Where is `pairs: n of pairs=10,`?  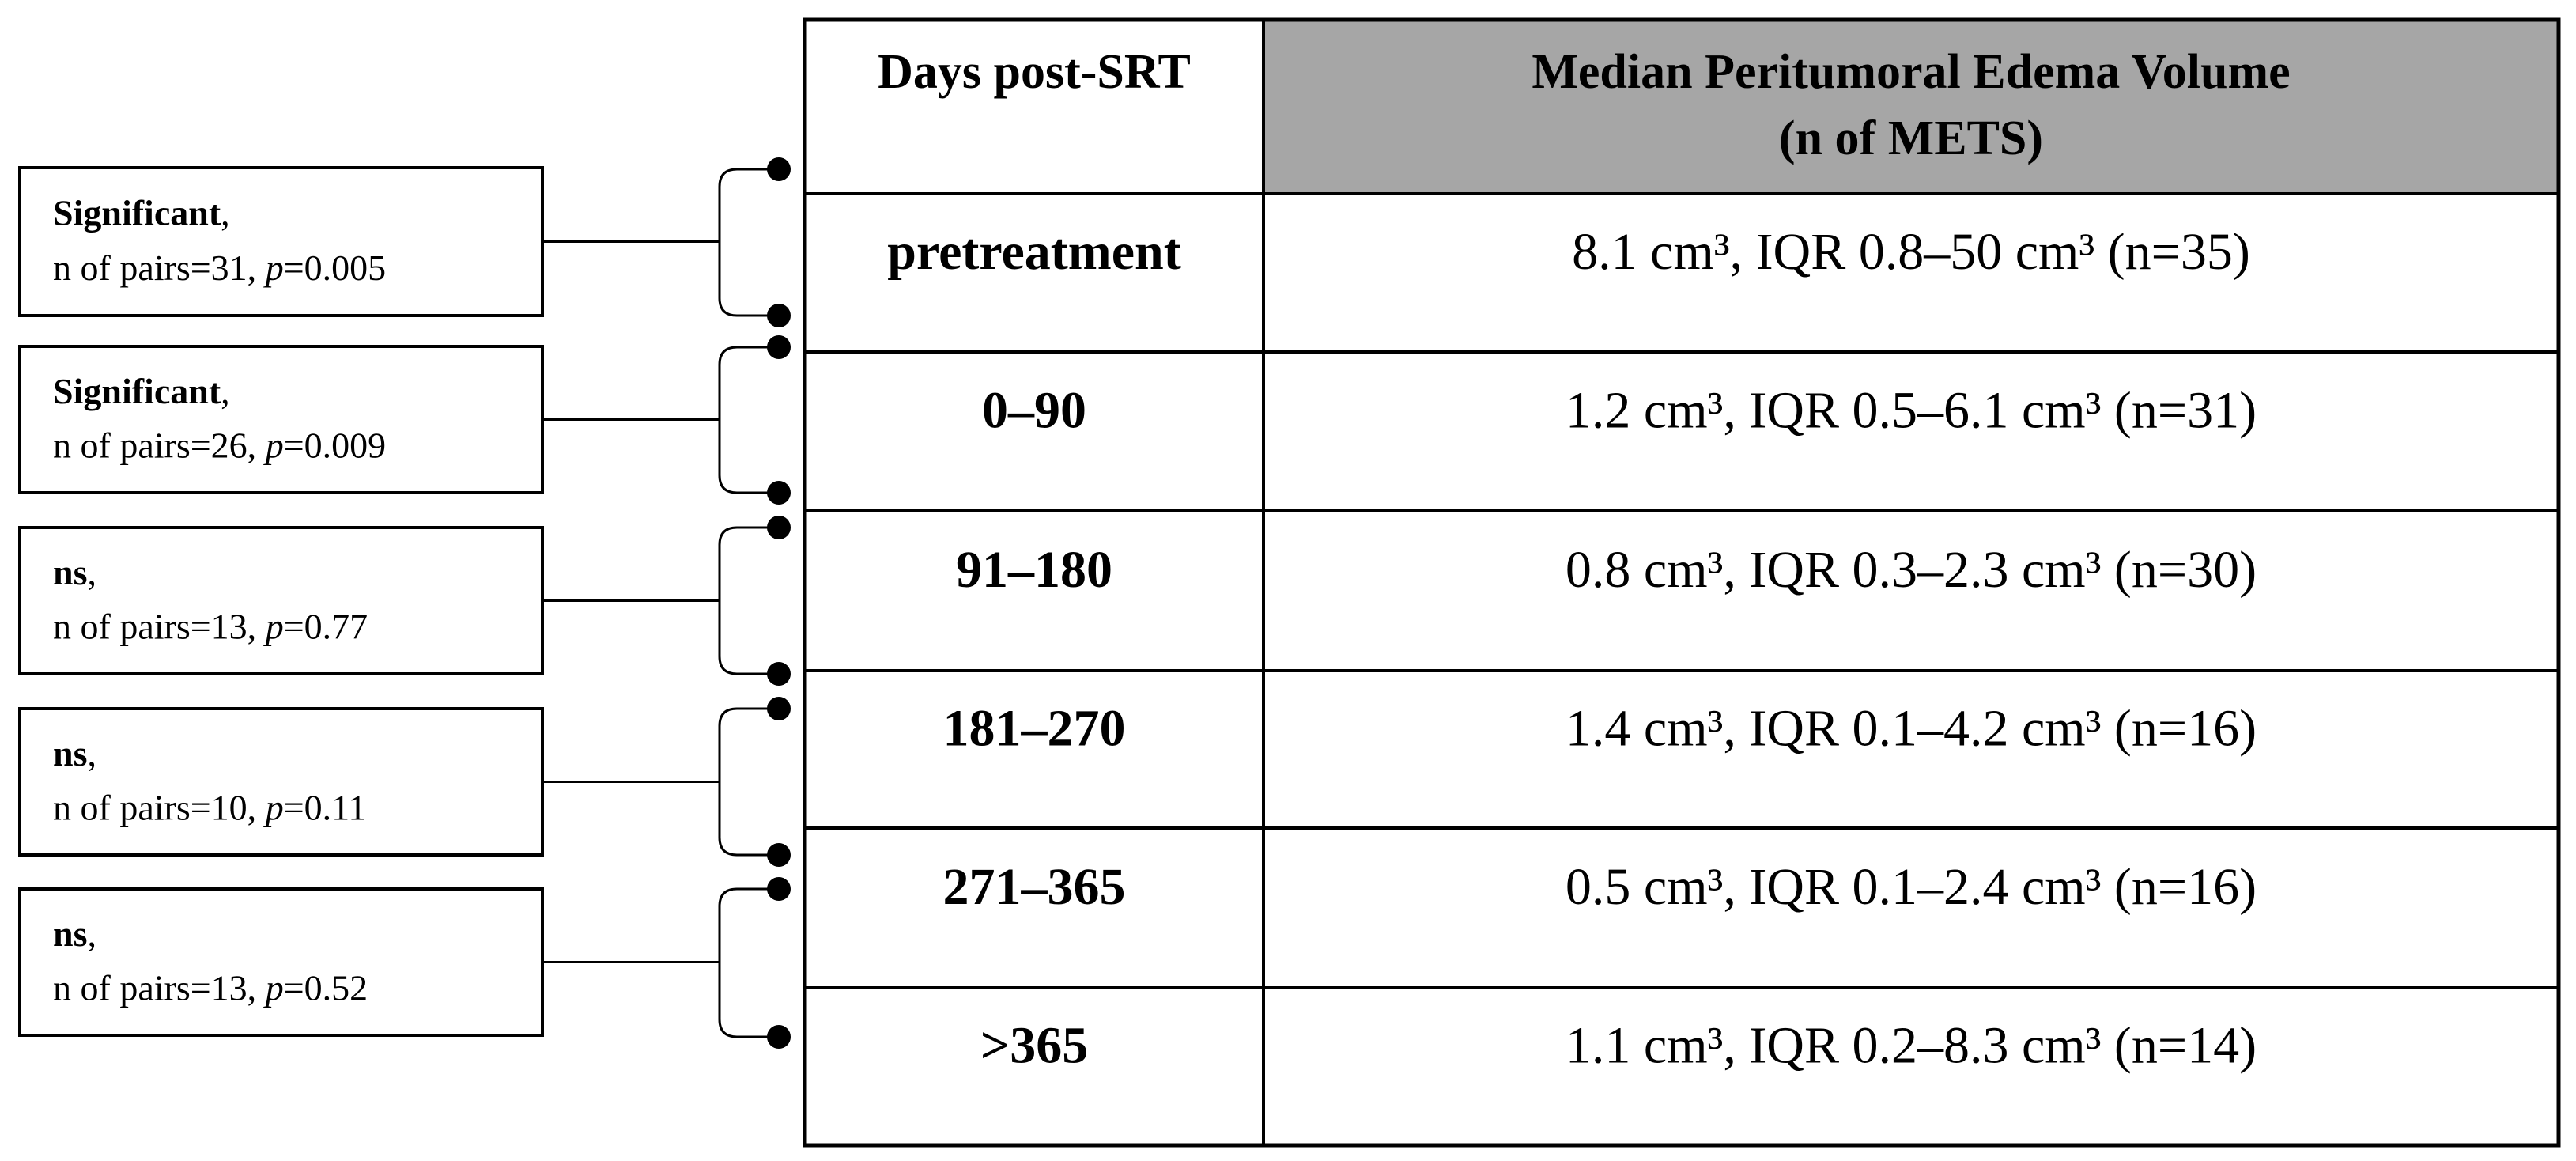 pairs: n of pairs=10, is located at coordinates (159, 807).